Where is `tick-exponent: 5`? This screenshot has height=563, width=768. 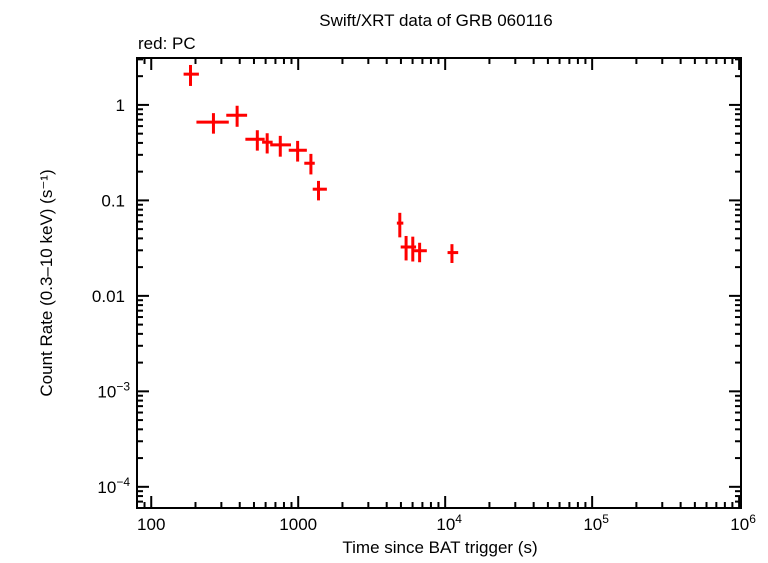 tick-exponent: 5 is located at coordinates (605, 519).